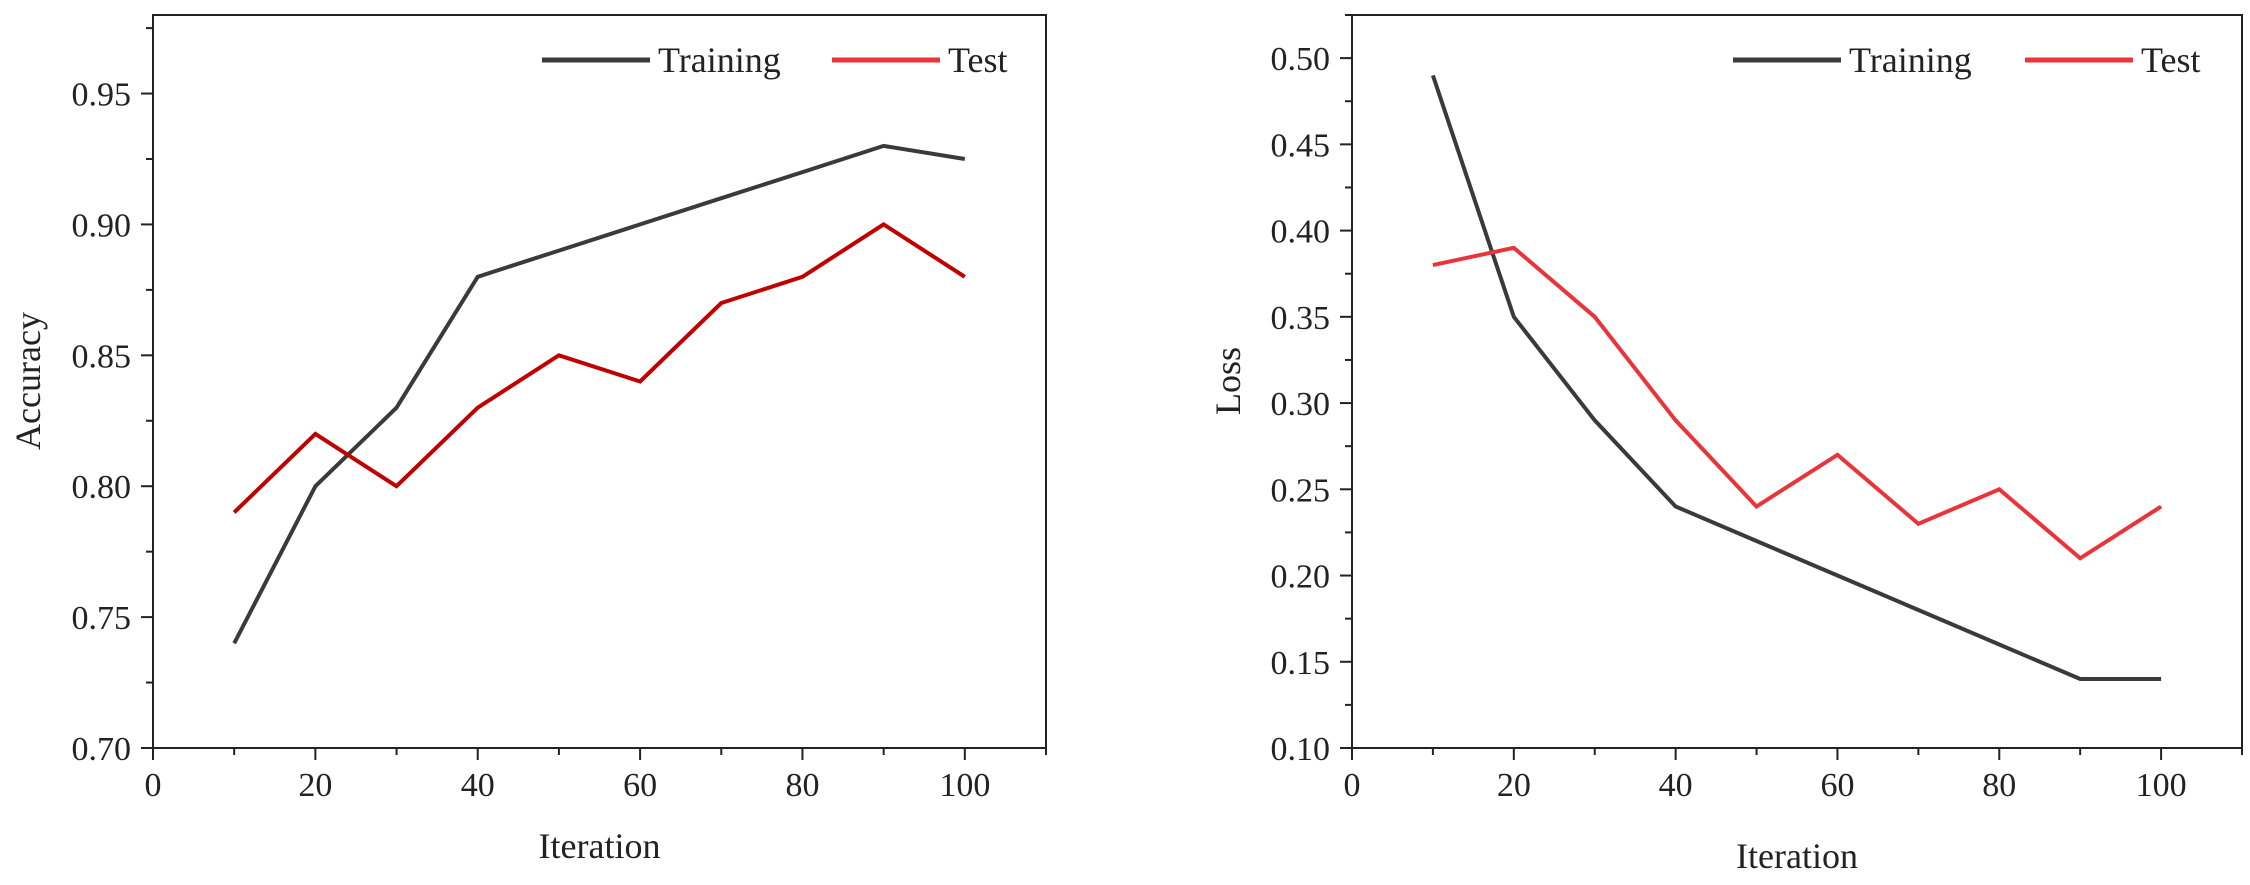 This screenshot has height=885, width=2250. What do you see at coordinates (1301, 663) in the screenshot?
I see `loss-y-tick-label: 0.15` at bounding box center [1301, 663].